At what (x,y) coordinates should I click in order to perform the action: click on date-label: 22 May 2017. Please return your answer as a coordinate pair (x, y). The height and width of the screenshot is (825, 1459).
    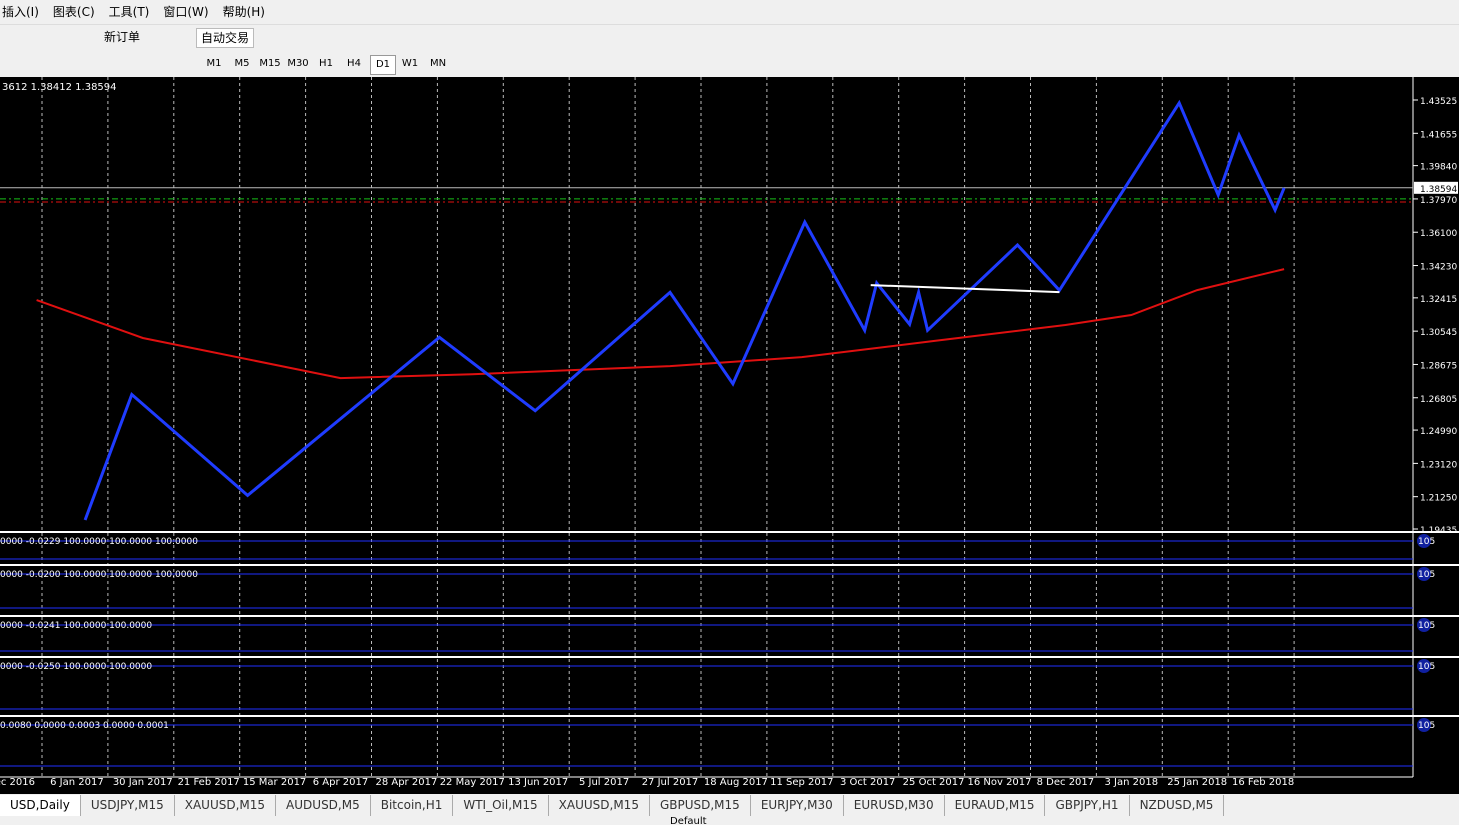
    Looking at the image, I should click on (472, 782).